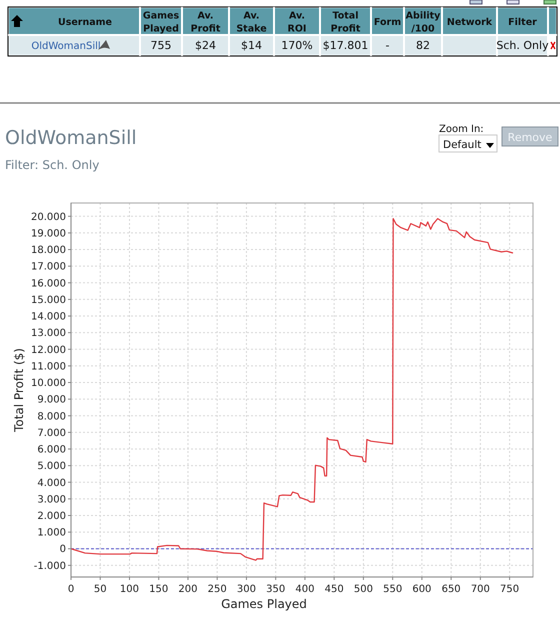 The height and width of the screenshot is (617, 560). I want to click on text: Sch. Only, so click(522, 45).